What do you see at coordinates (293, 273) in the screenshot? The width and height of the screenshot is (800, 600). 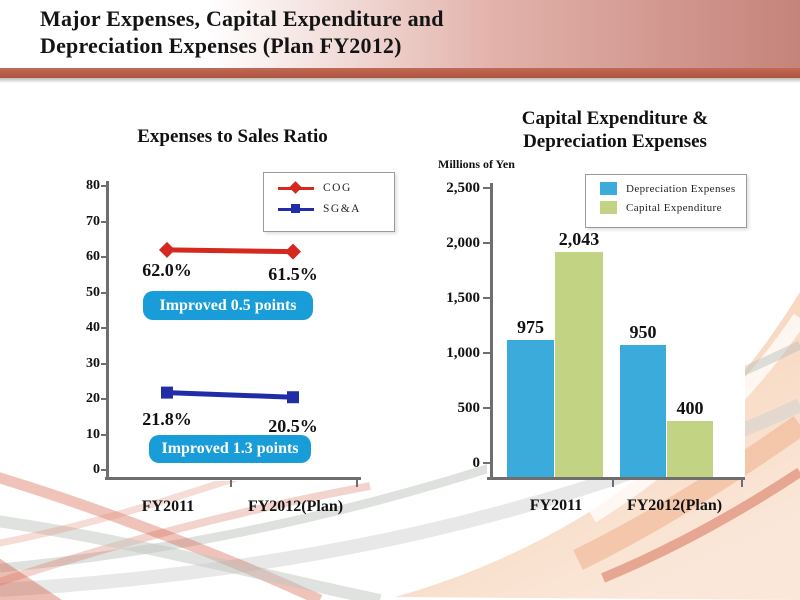 I see `point-label: 61.5%` at bounding box center [293, 273].